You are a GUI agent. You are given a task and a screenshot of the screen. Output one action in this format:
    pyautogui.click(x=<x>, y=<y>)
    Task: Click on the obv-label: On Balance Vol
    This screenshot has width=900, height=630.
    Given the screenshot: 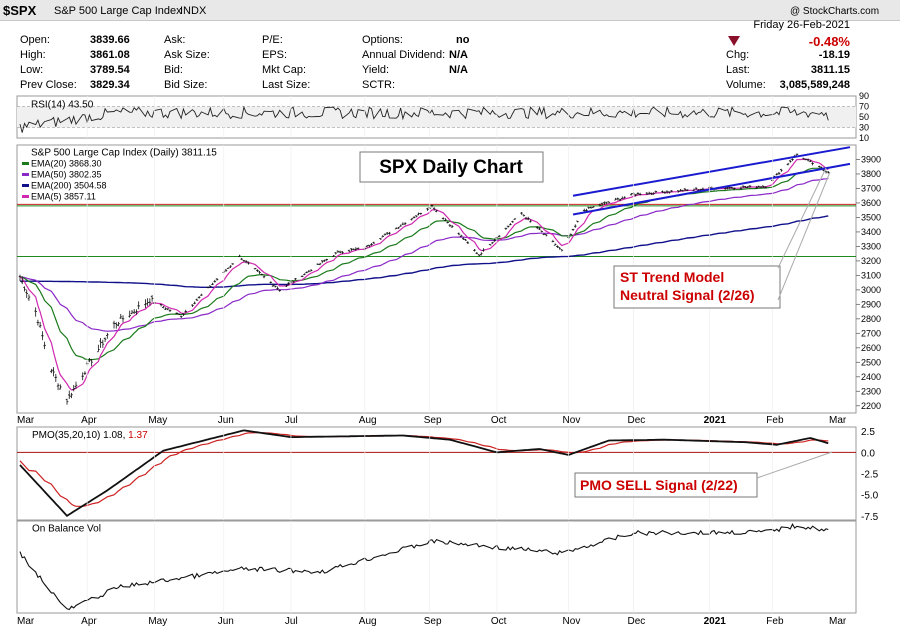 What is the action you would take?
    pyautogui.click(x=66, y=528)
    